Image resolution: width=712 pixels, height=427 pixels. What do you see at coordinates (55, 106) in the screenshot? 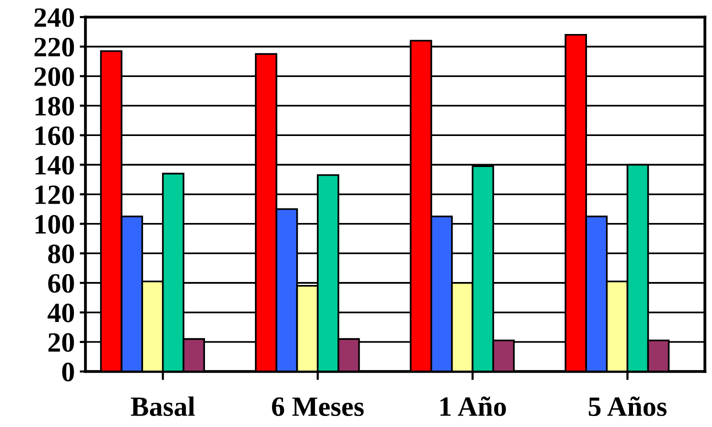
I see `y-tick-label: 180` at bounding box center [55, 106].